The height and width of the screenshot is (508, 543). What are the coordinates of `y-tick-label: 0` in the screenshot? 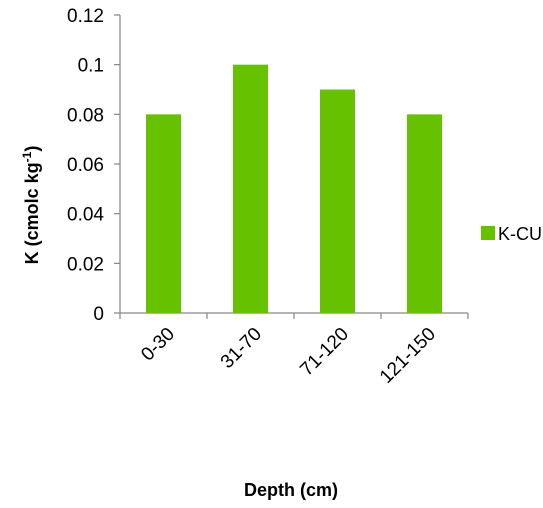 It's located at (98, 314).